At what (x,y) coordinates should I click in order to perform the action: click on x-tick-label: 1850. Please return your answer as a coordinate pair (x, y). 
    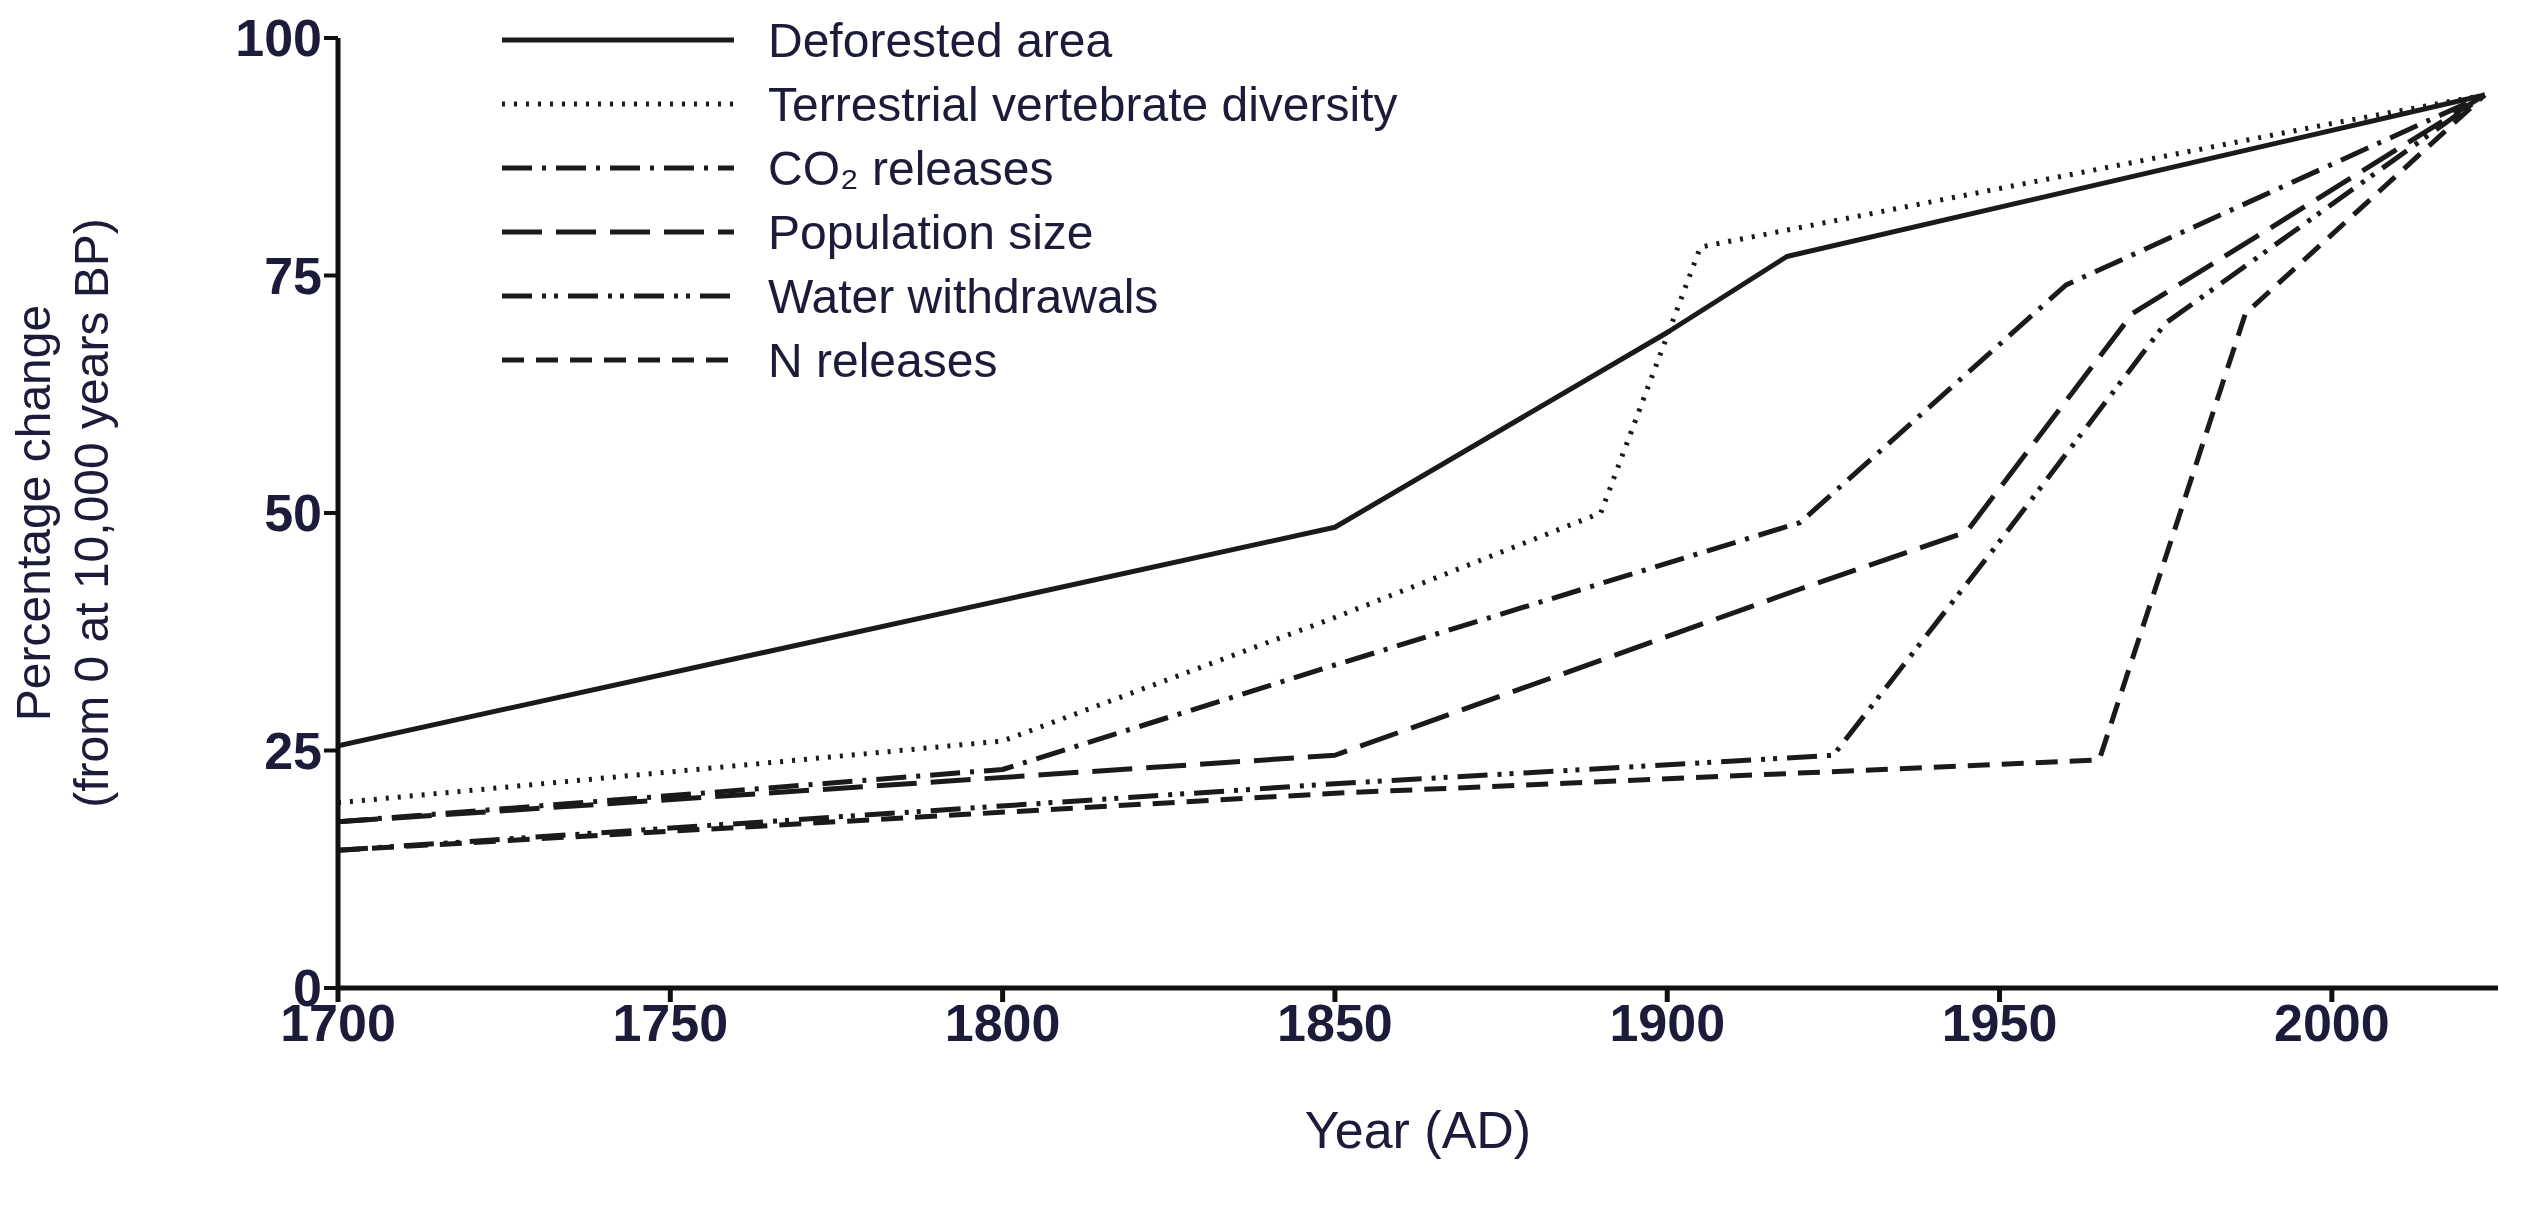
    Looking at the image, I should click on (1335, 1022).